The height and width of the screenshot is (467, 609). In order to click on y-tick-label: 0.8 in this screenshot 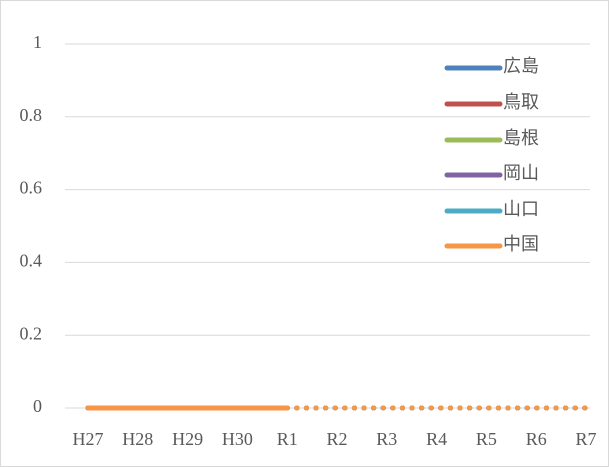, I will do `click(31, 115)`.